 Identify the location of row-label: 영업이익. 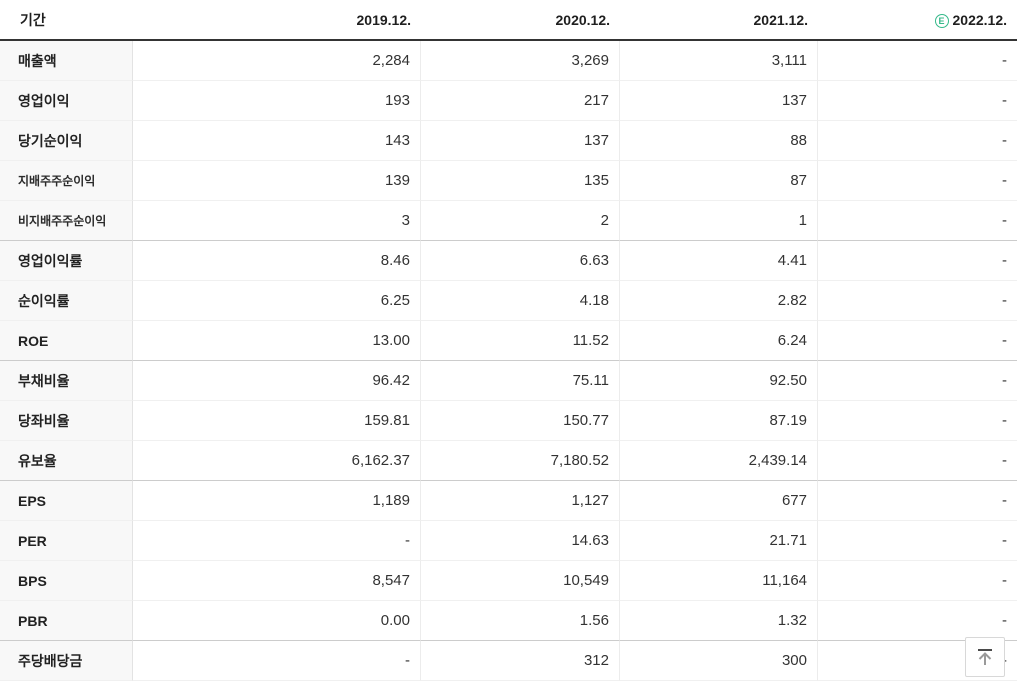
(66, 101).